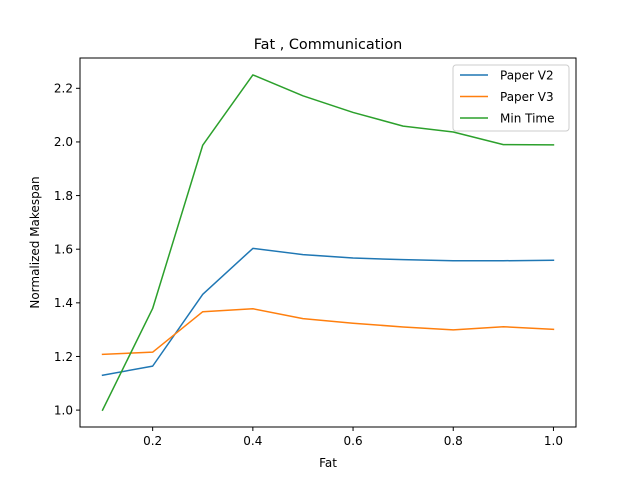 This screenshot has height=480, width=640. I want to click on y-tick-label: 2.0, so click(63, 142).